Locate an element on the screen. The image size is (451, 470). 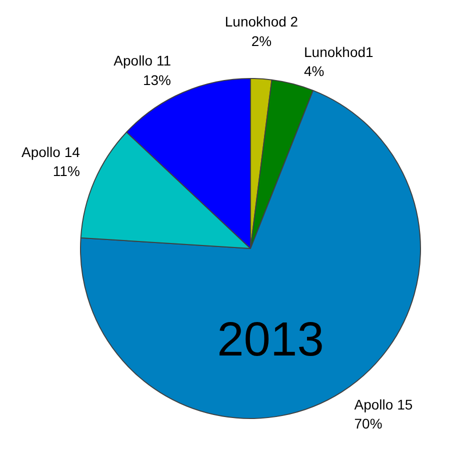
data-label: 70% is located at coordinates (368, 423).